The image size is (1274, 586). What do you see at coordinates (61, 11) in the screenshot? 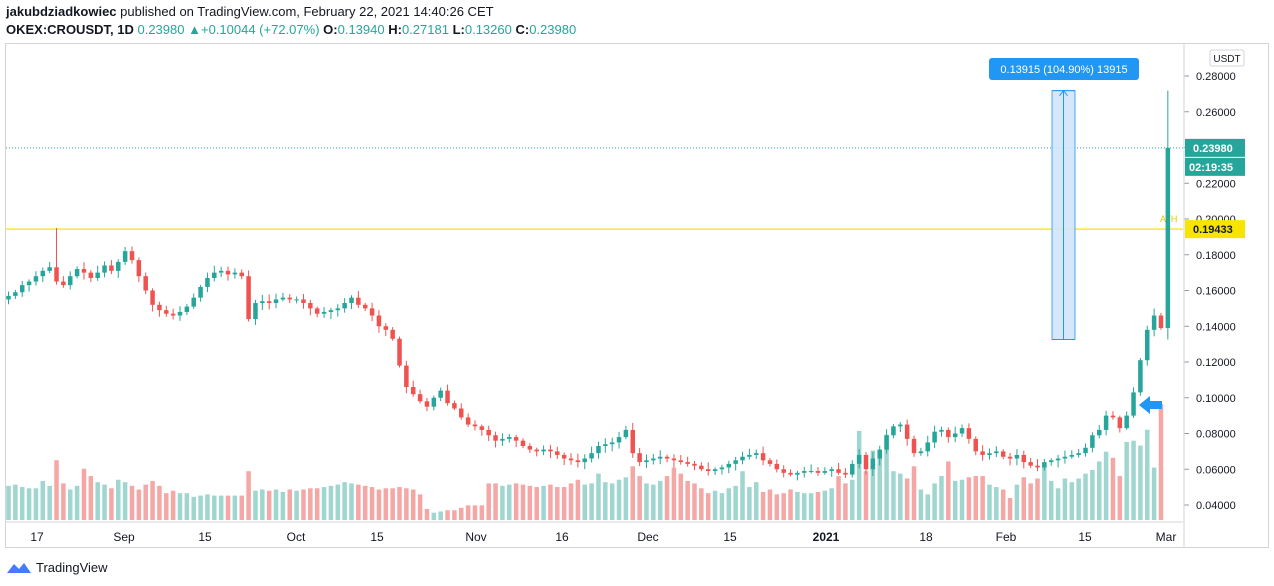
I see `author-name: jakubdziadkowiec` at bounding box center [61, 11].